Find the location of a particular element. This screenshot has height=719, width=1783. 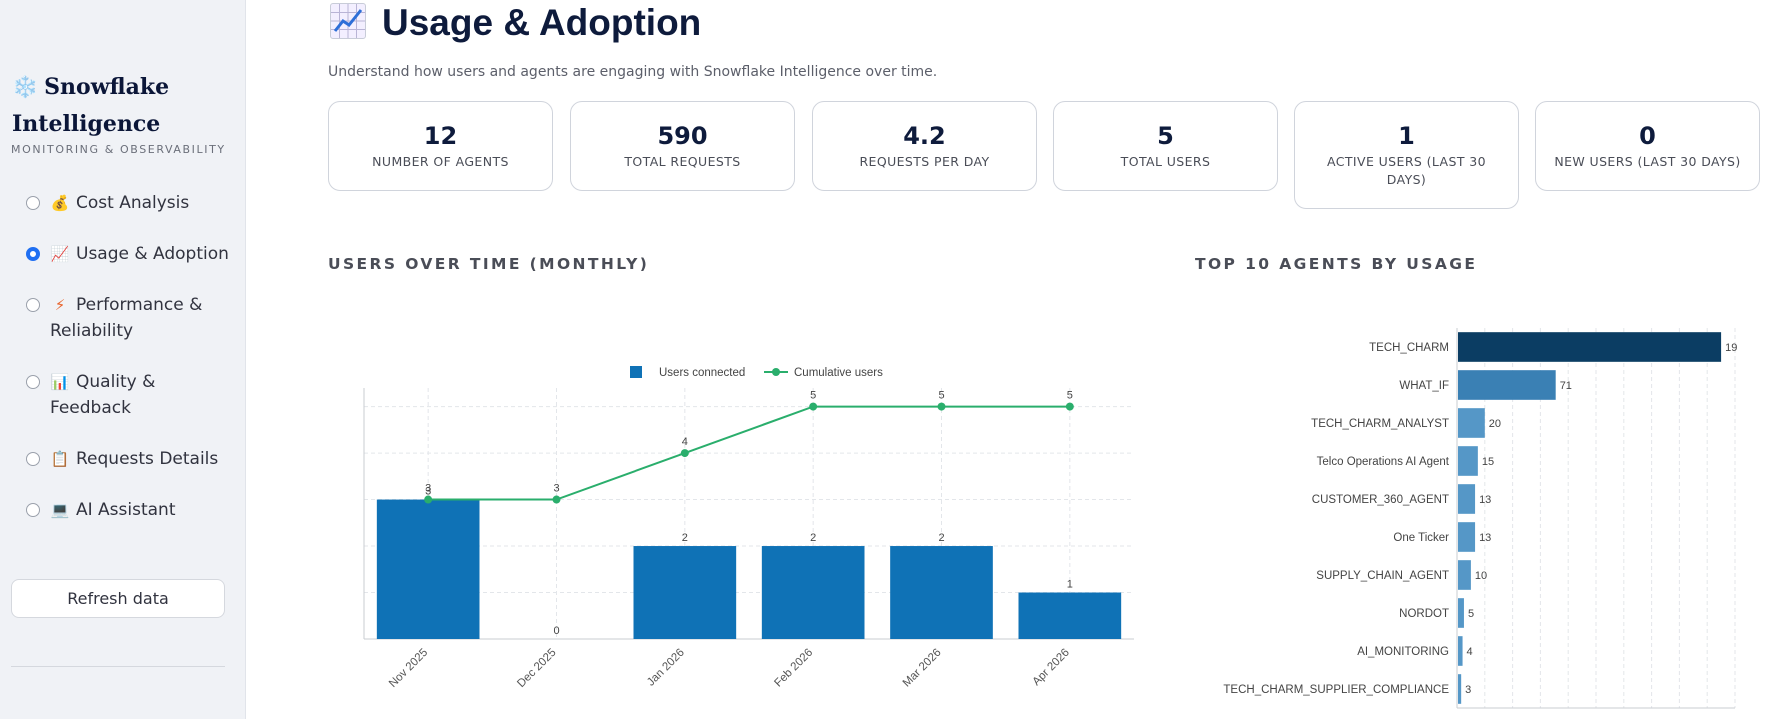

chart-up-icon: 📈 is located at coordinates (60, 254).